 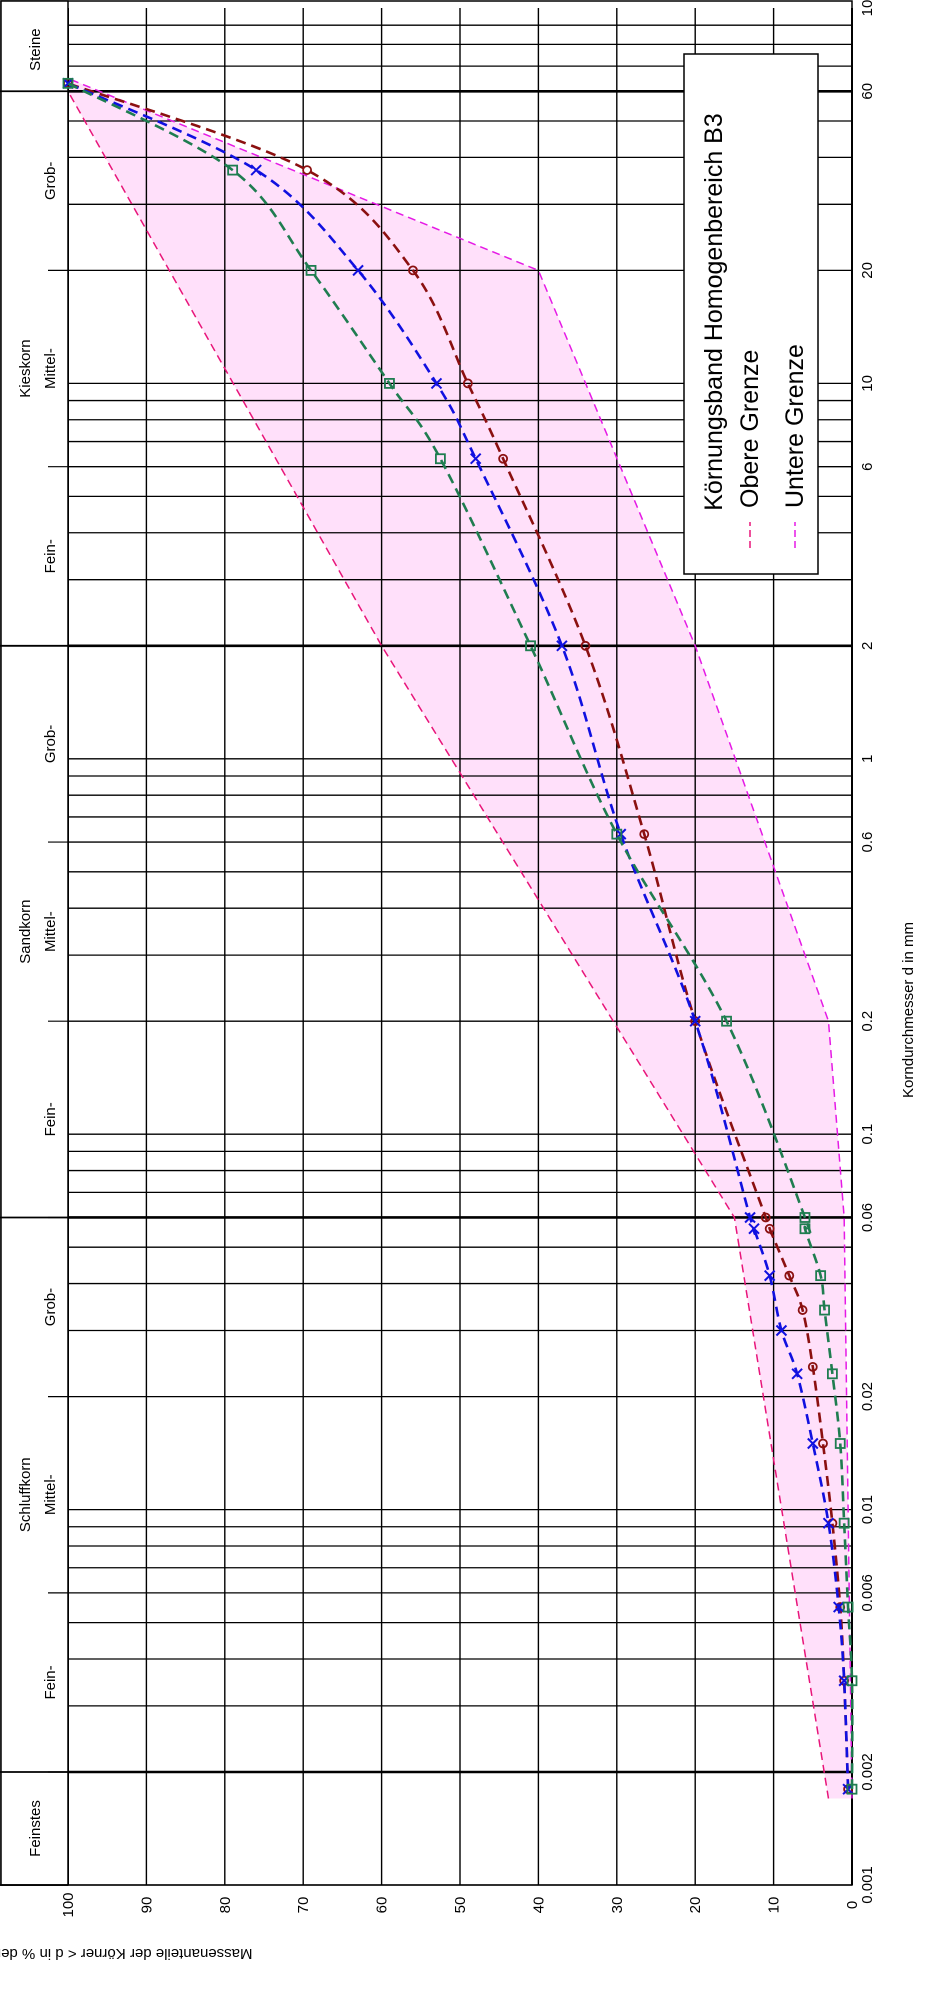 I want to click on y-tick-label: 20, so click(x=695, y=1905).